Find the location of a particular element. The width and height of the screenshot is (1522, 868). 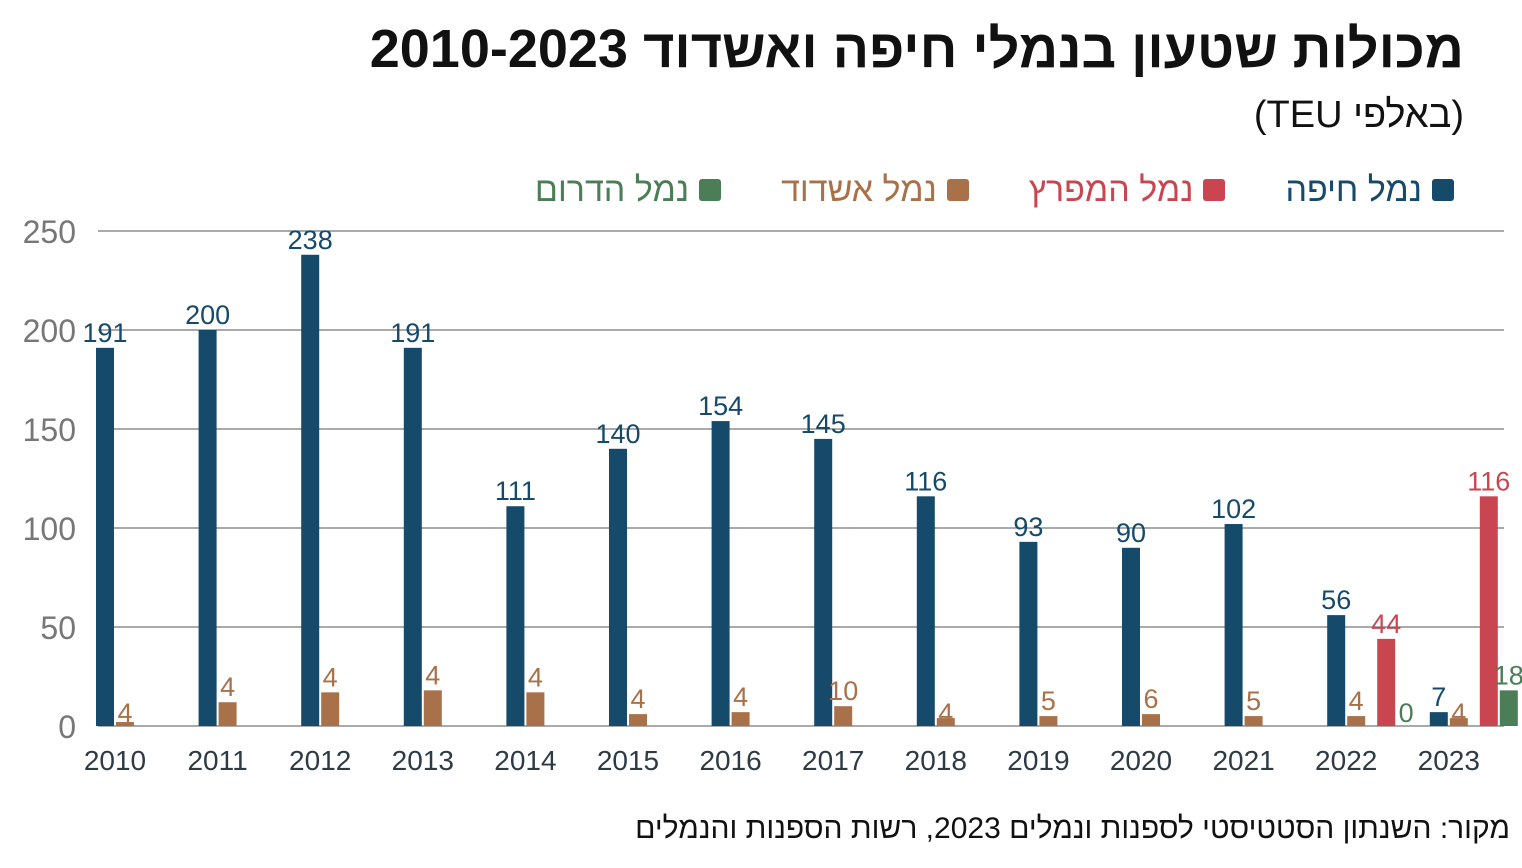

x-tick-label: 2015 is located at coordinates (628, 760).